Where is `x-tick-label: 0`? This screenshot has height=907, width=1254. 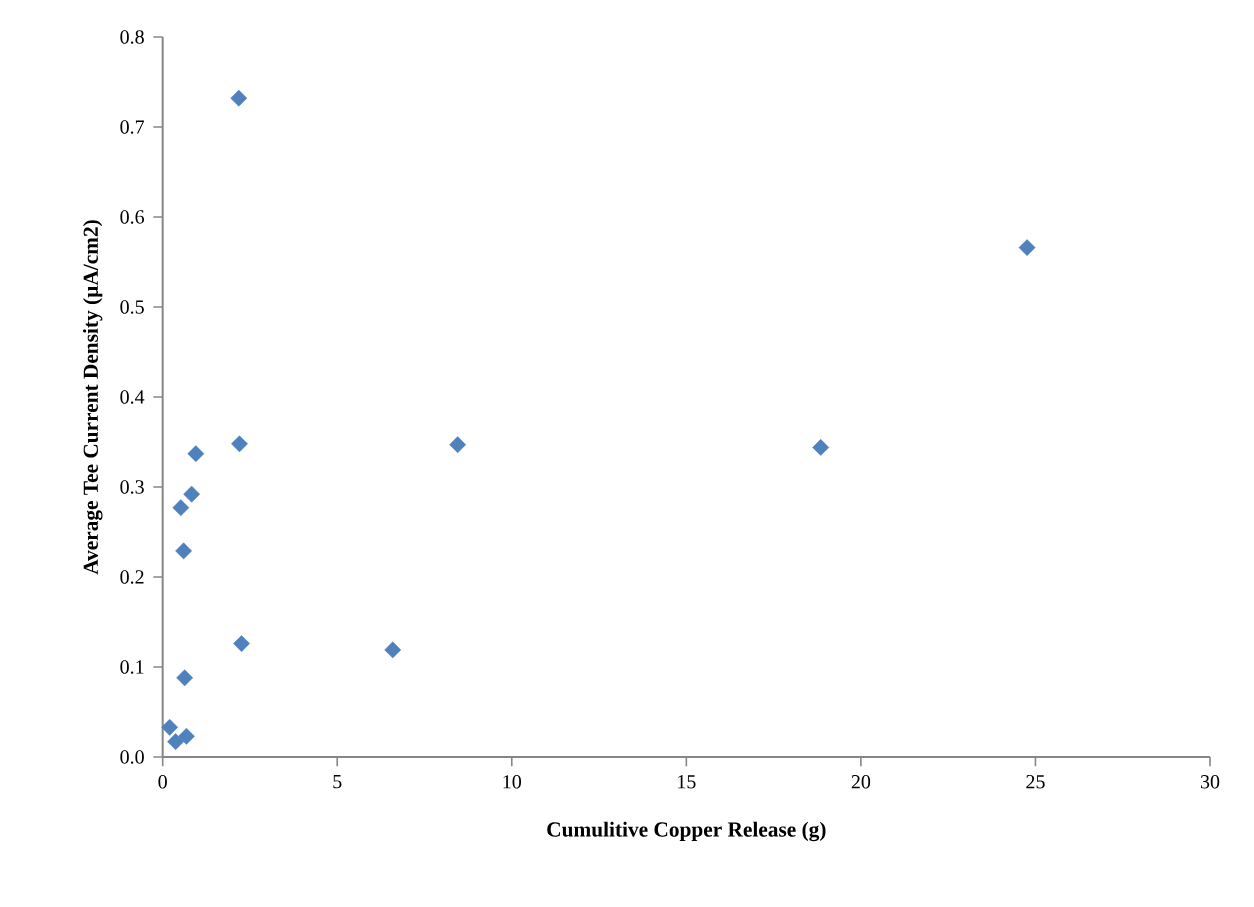
x-tick-label: 0 is located at coordinates (162, 782).